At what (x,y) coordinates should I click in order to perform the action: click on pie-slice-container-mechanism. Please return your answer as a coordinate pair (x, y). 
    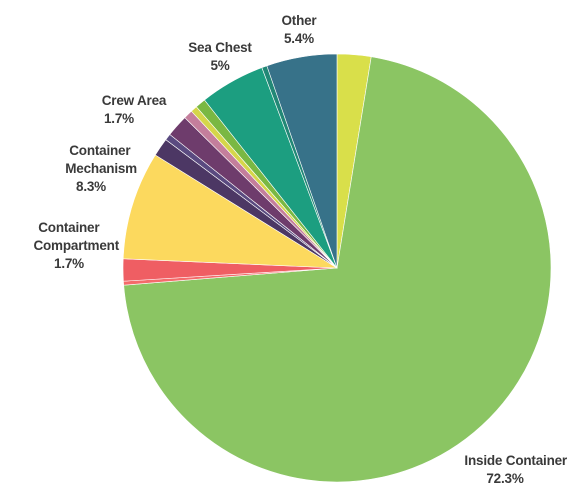
    Looking at the image, I should click on (230, 211).